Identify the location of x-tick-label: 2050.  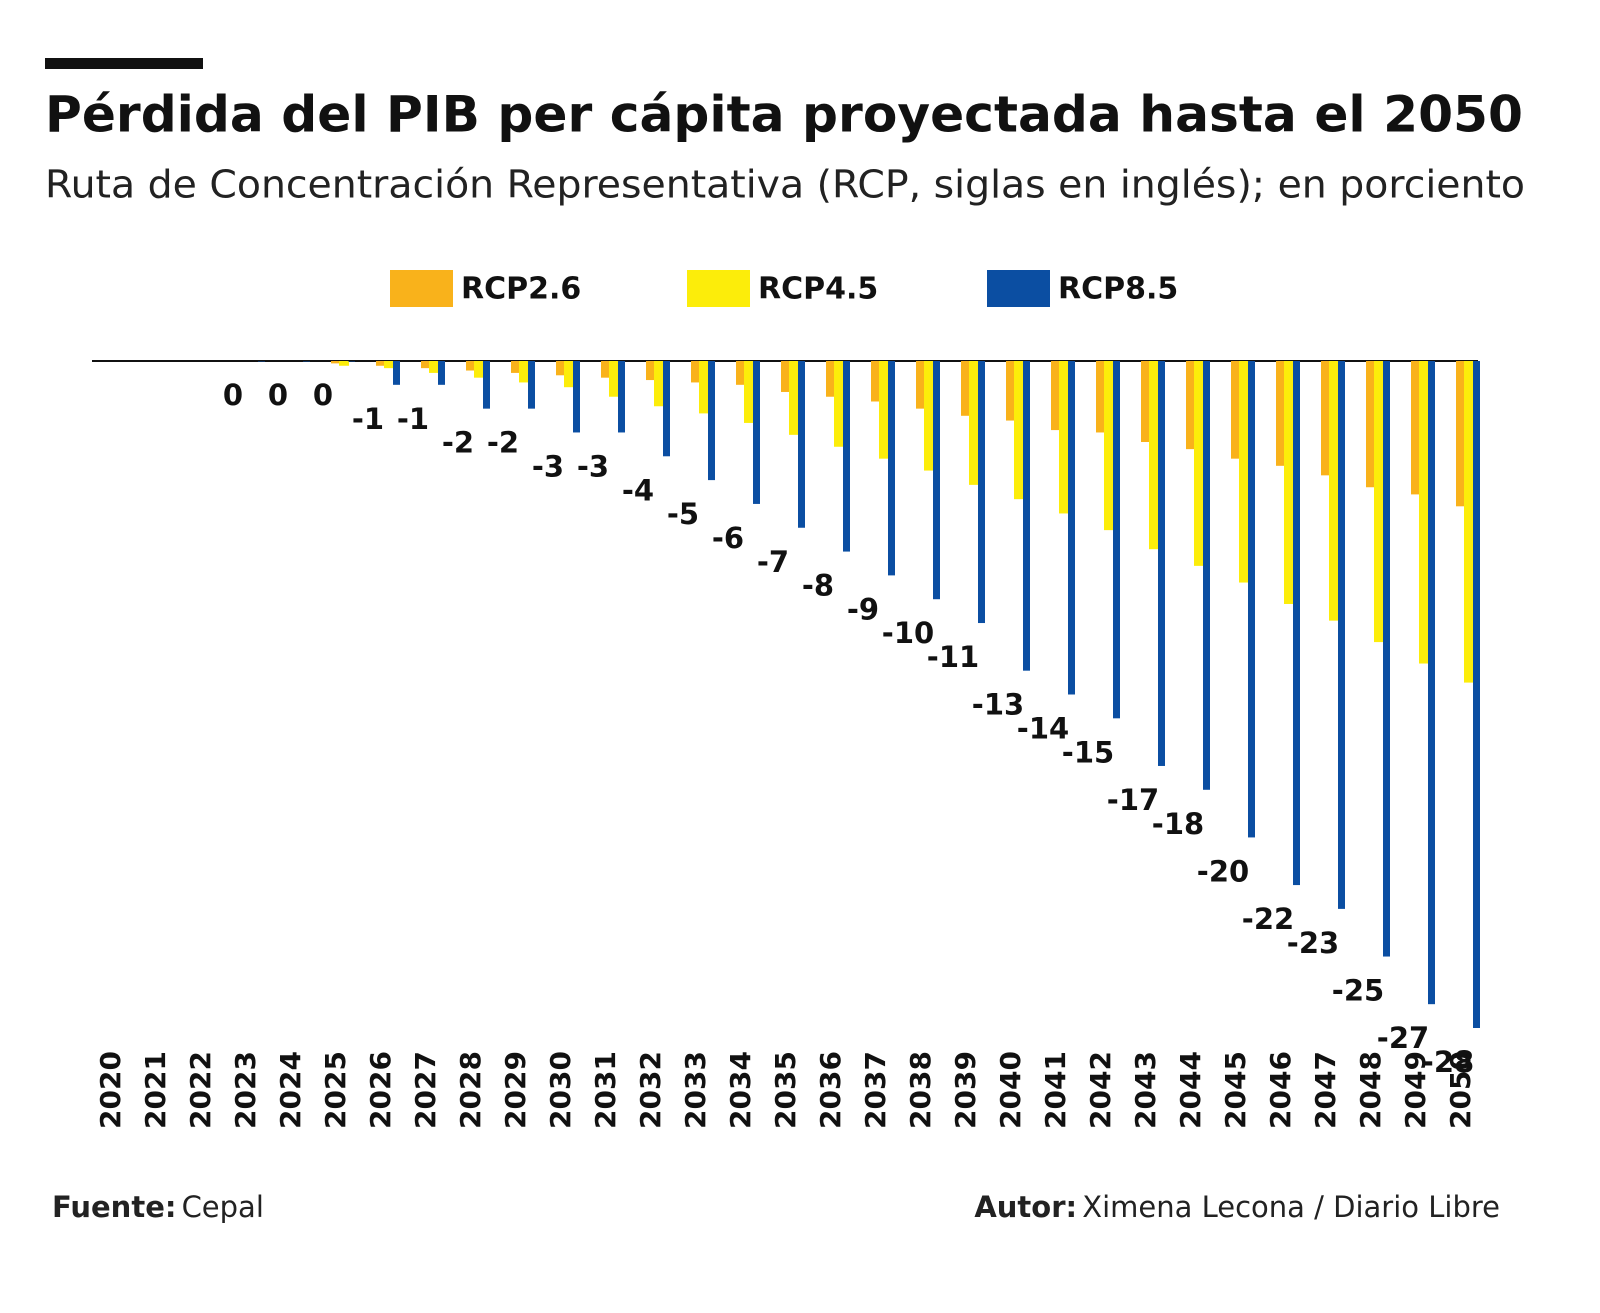
(1460, 1090).